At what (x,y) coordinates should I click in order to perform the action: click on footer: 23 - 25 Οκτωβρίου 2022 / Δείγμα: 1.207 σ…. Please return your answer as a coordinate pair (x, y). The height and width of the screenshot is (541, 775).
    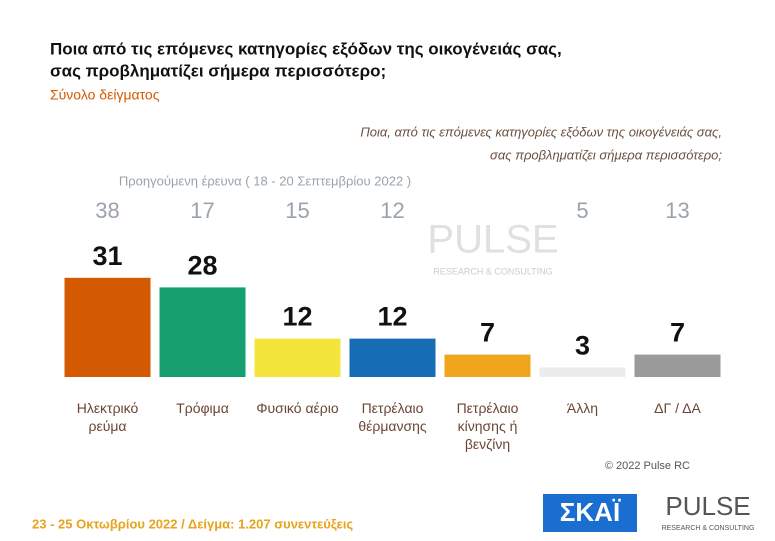
    Looking at the image, I should click on (192, 523).